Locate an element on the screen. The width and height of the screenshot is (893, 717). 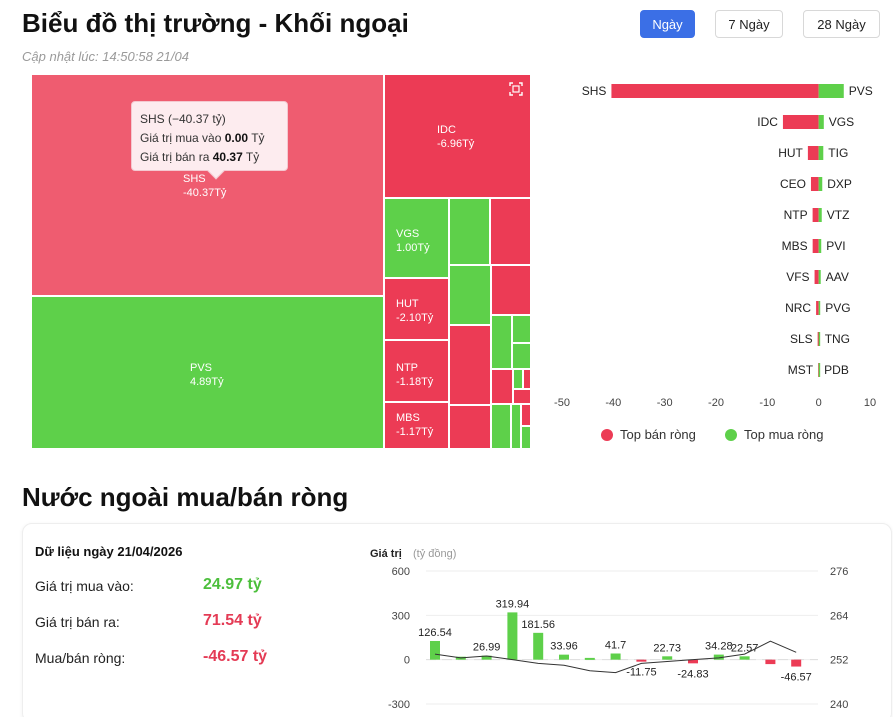
x-tick-label: -10 is located at coordinates (767, 403).